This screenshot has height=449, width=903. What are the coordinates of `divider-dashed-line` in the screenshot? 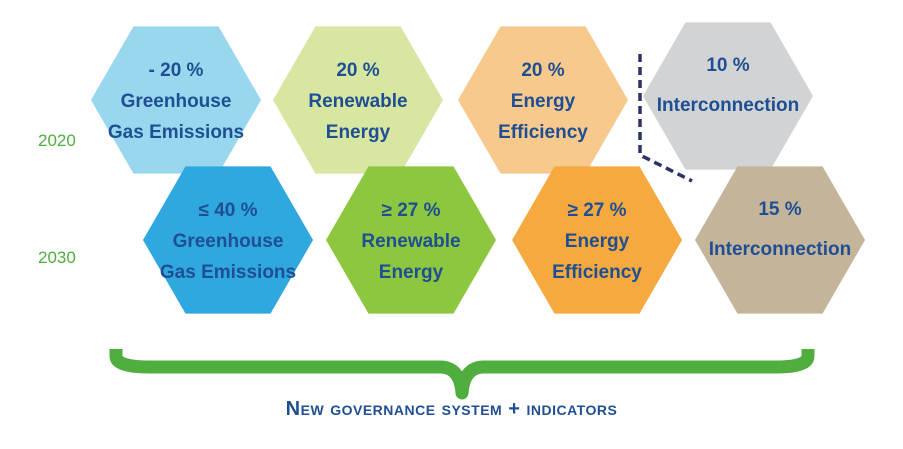 It's located at (665, 118).